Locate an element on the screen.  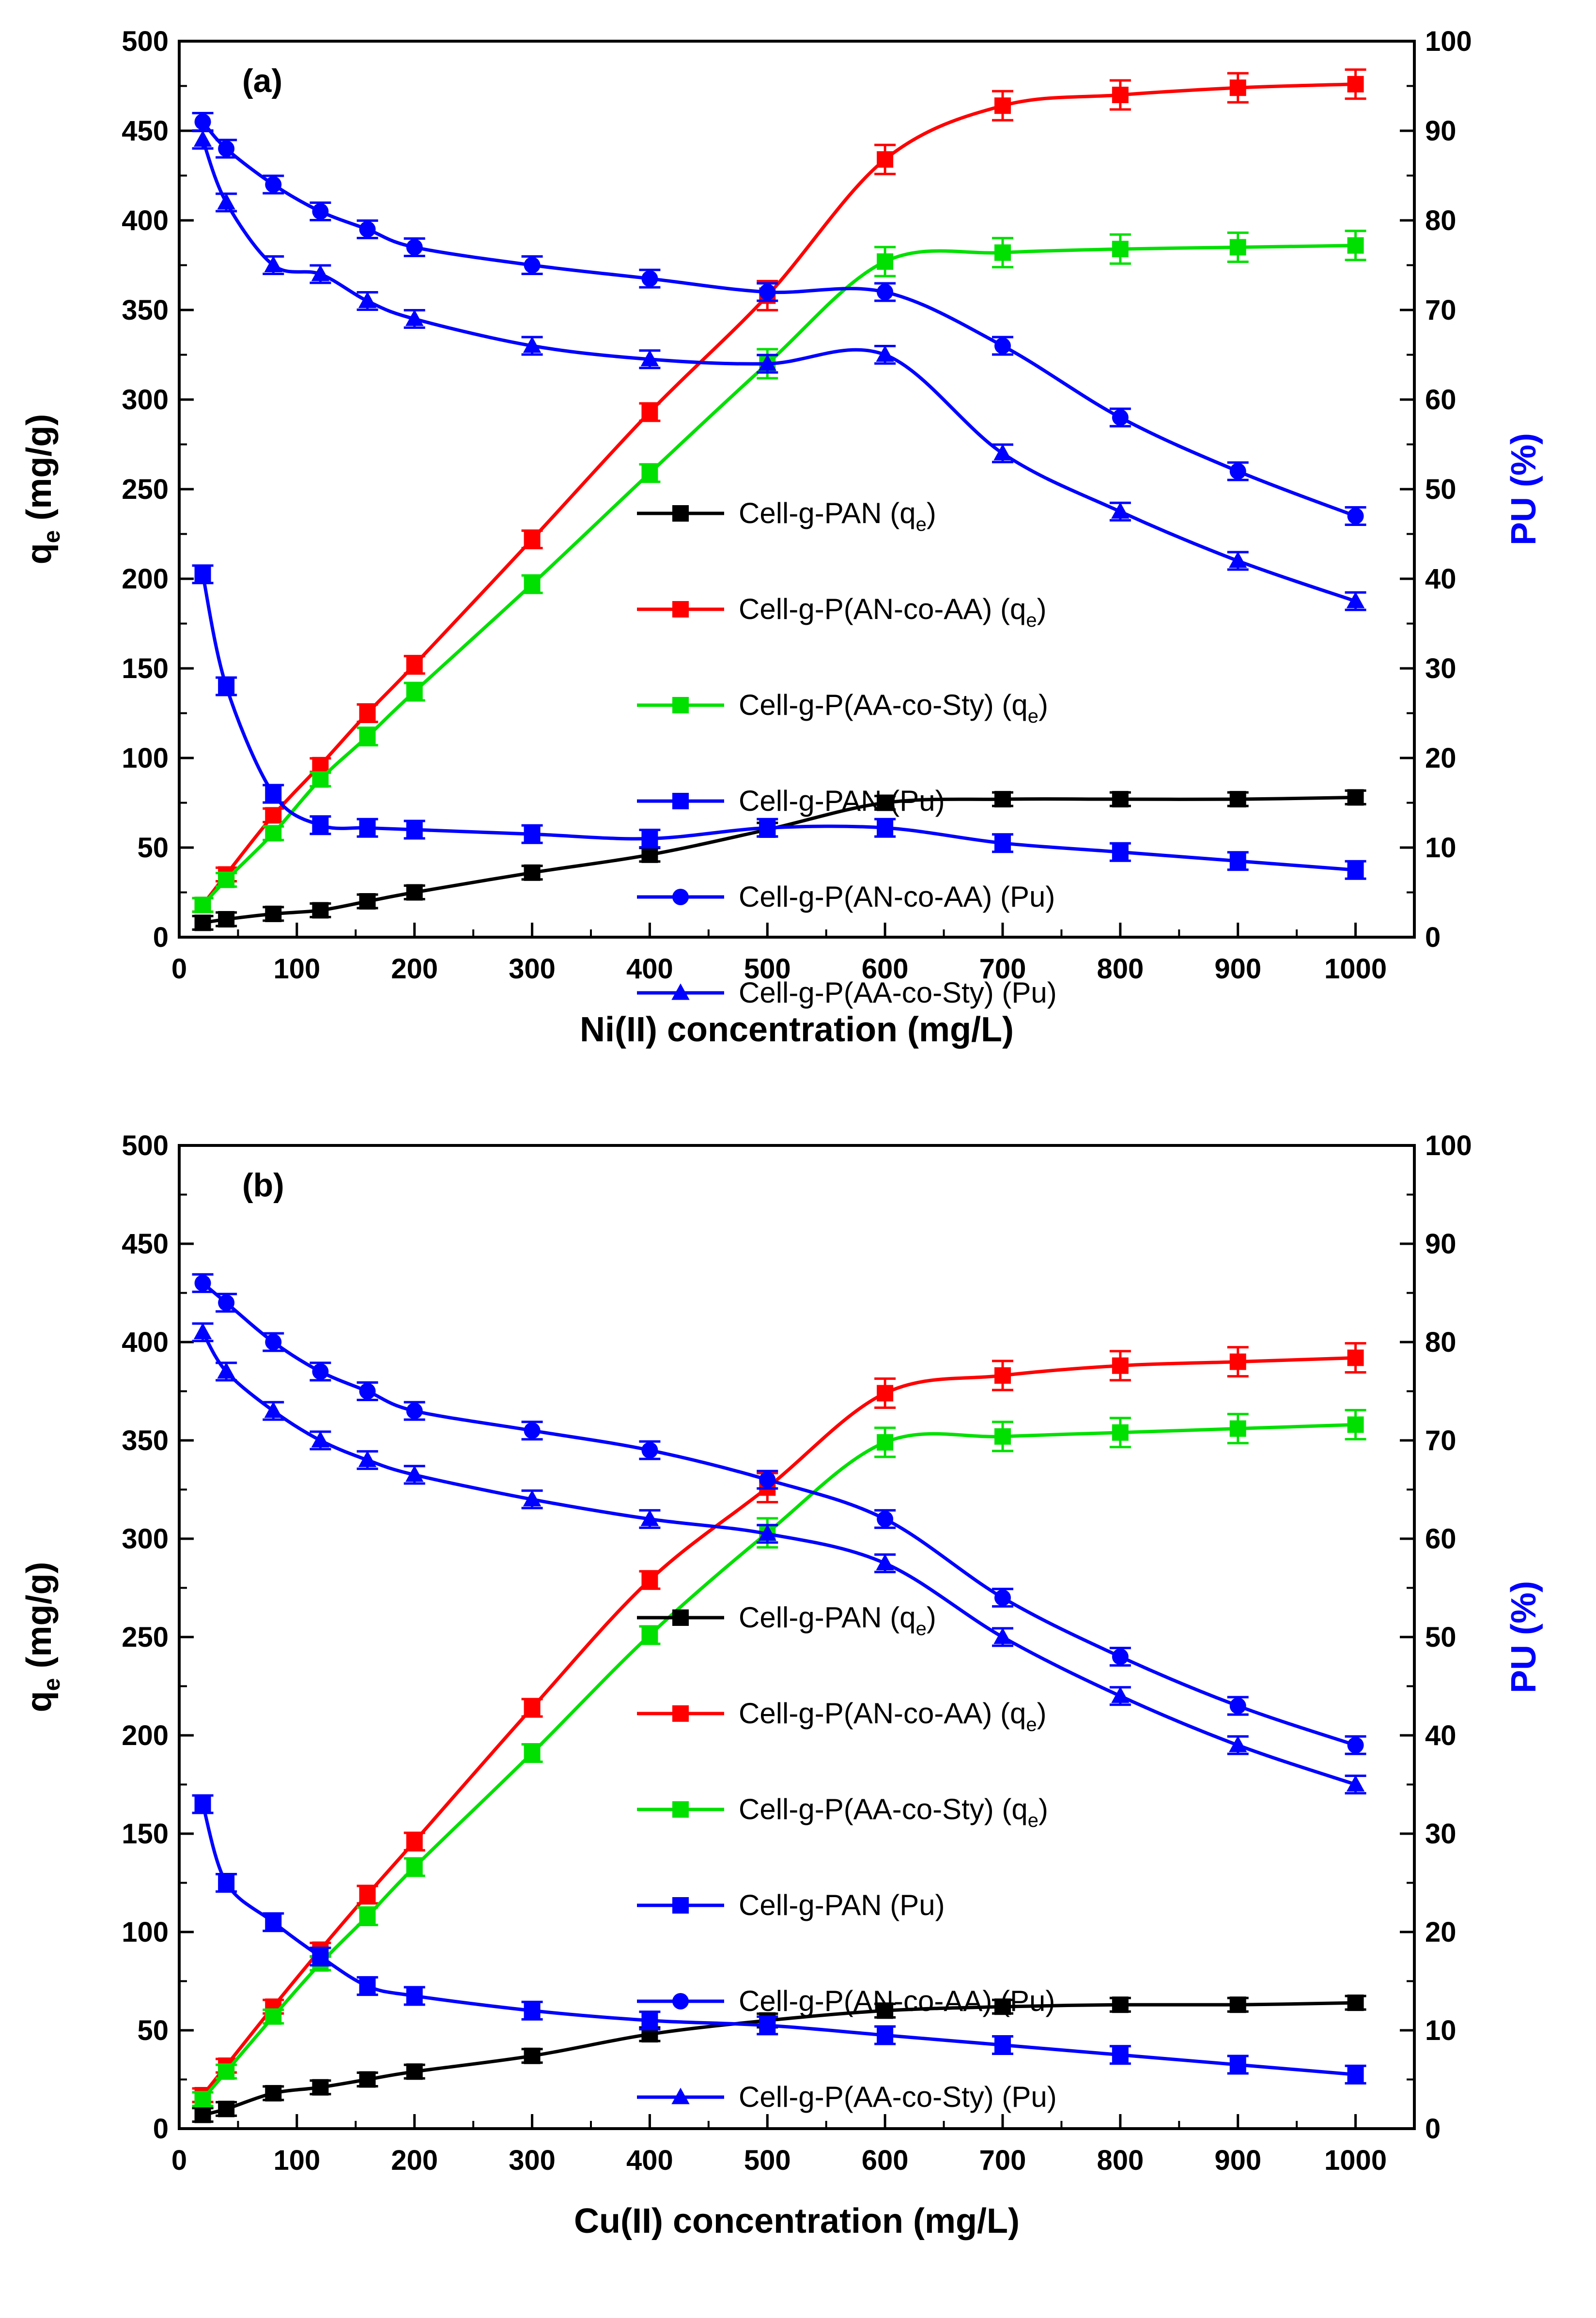
legend-label: Cell-g-P(AA-co-Sty) (qe) is located at coordinates (894, 1812).